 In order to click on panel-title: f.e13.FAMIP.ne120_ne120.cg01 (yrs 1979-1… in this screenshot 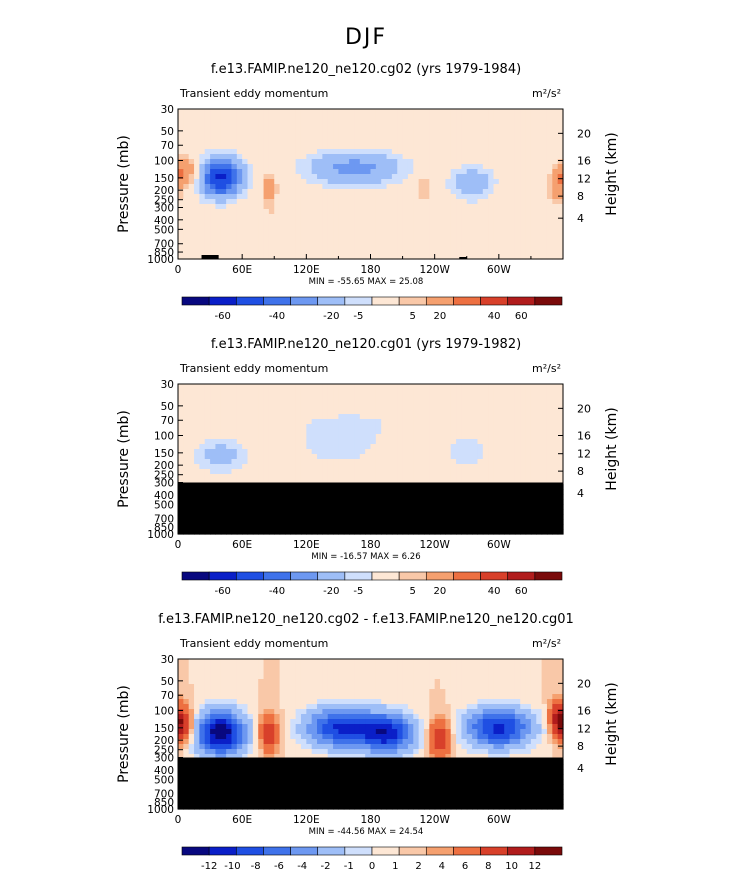, I will do `click(366, 344)`.